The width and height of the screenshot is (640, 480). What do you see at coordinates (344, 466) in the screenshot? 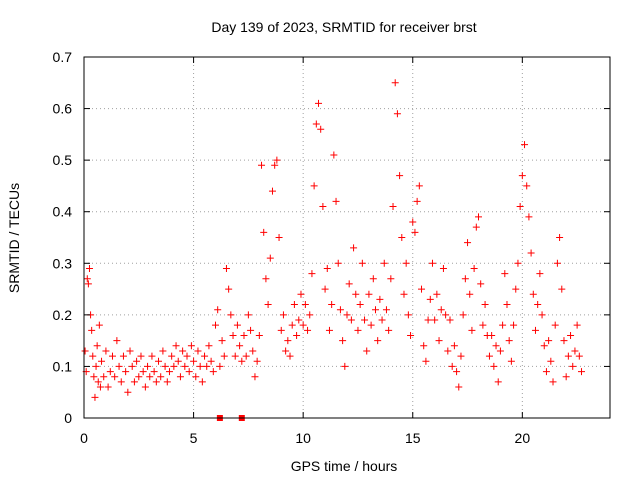
I see `x-axis-title: GPS time / hours` at bounding box center [344, 466].